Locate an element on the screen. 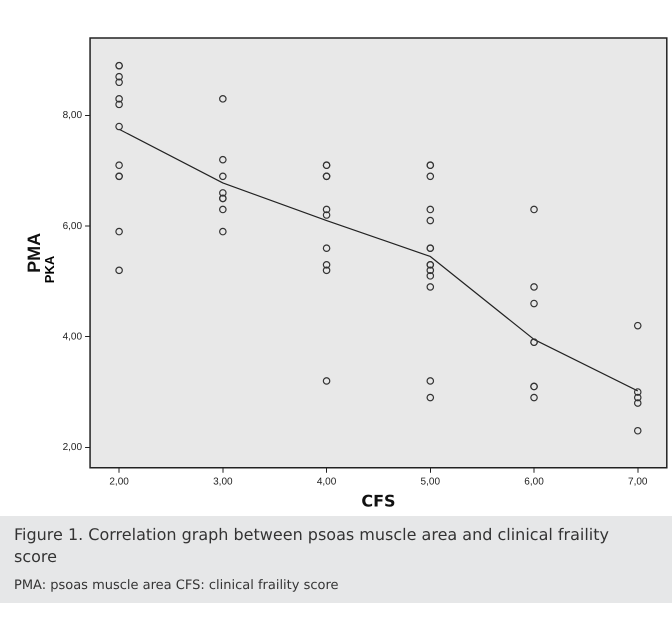 Image resolution: width=672 pixels, height=626 pixels. text: PMA: psoas muscle area CFS: clinical fraility score is located at coordinates (177, 585).